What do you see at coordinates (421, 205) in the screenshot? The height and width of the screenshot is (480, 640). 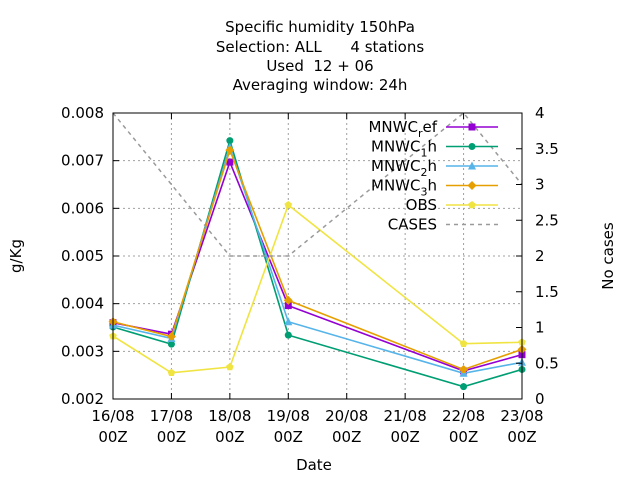 I see `legend-label: OBS` at bounding box center [421, 205].